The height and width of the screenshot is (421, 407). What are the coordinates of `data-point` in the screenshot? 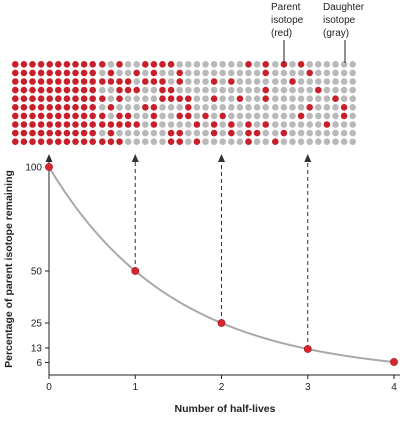 It's located at (394, 362).